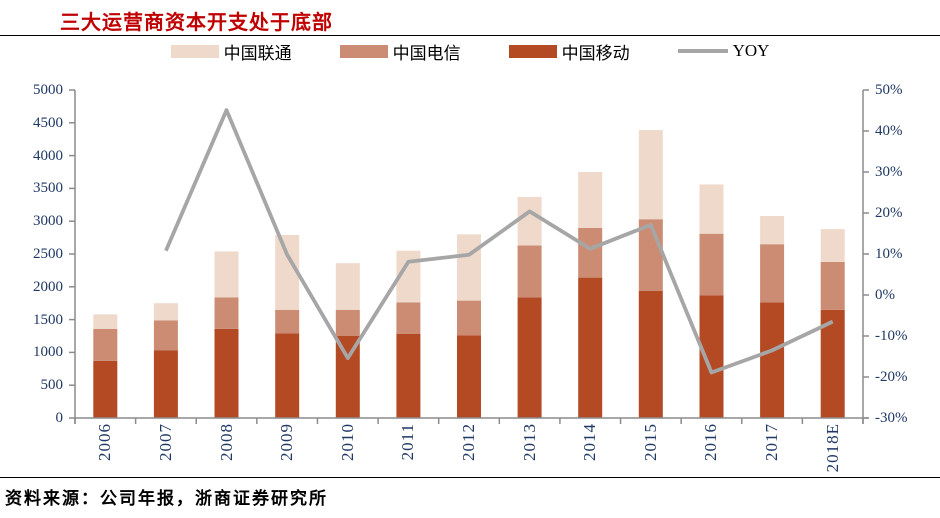 The height and width of the screenshot is (518, 940). What do you see at coordinates (529, 271) in the screenshot?
I see `bar-2013-中国电信` at bounding box center [529, 271].